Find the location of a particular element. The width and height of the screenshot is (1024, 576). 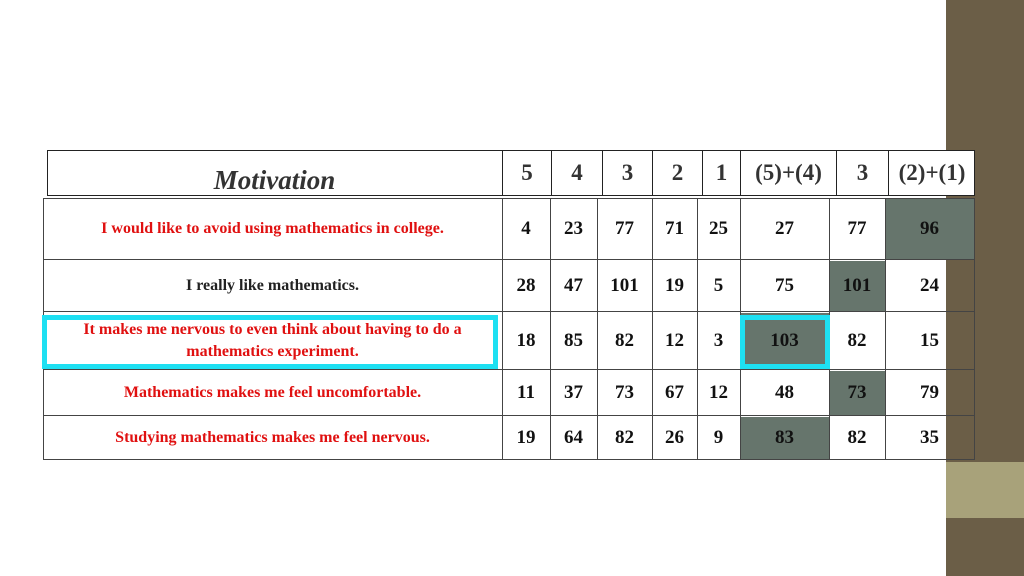

table-cell: 37 is located at coordinates (573, 392).